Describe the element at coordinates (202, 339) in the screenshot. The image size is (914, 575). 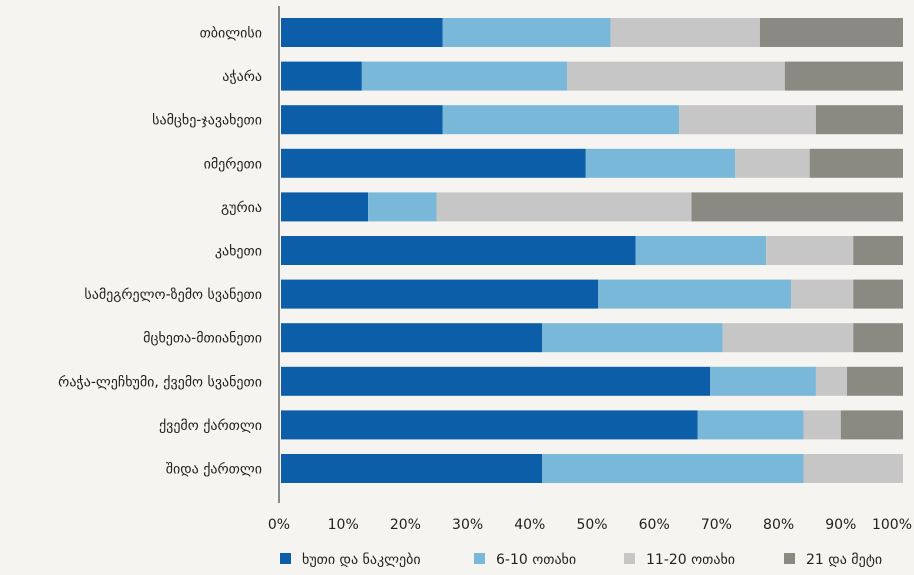
I see `category-label: მცხეთა-მთიანეთი` at that location.